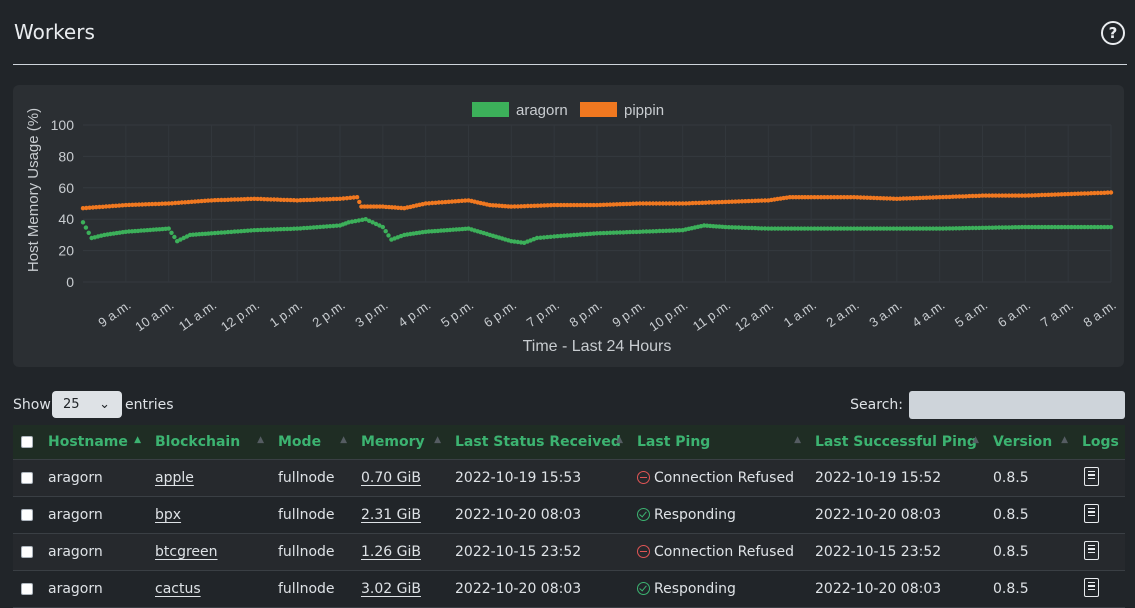 This screenshot has height=608, width=1135. Describe the element at coordinates (586, 313) in the screenshot. I see `x-tick-label: 8 p.m.` at that location.